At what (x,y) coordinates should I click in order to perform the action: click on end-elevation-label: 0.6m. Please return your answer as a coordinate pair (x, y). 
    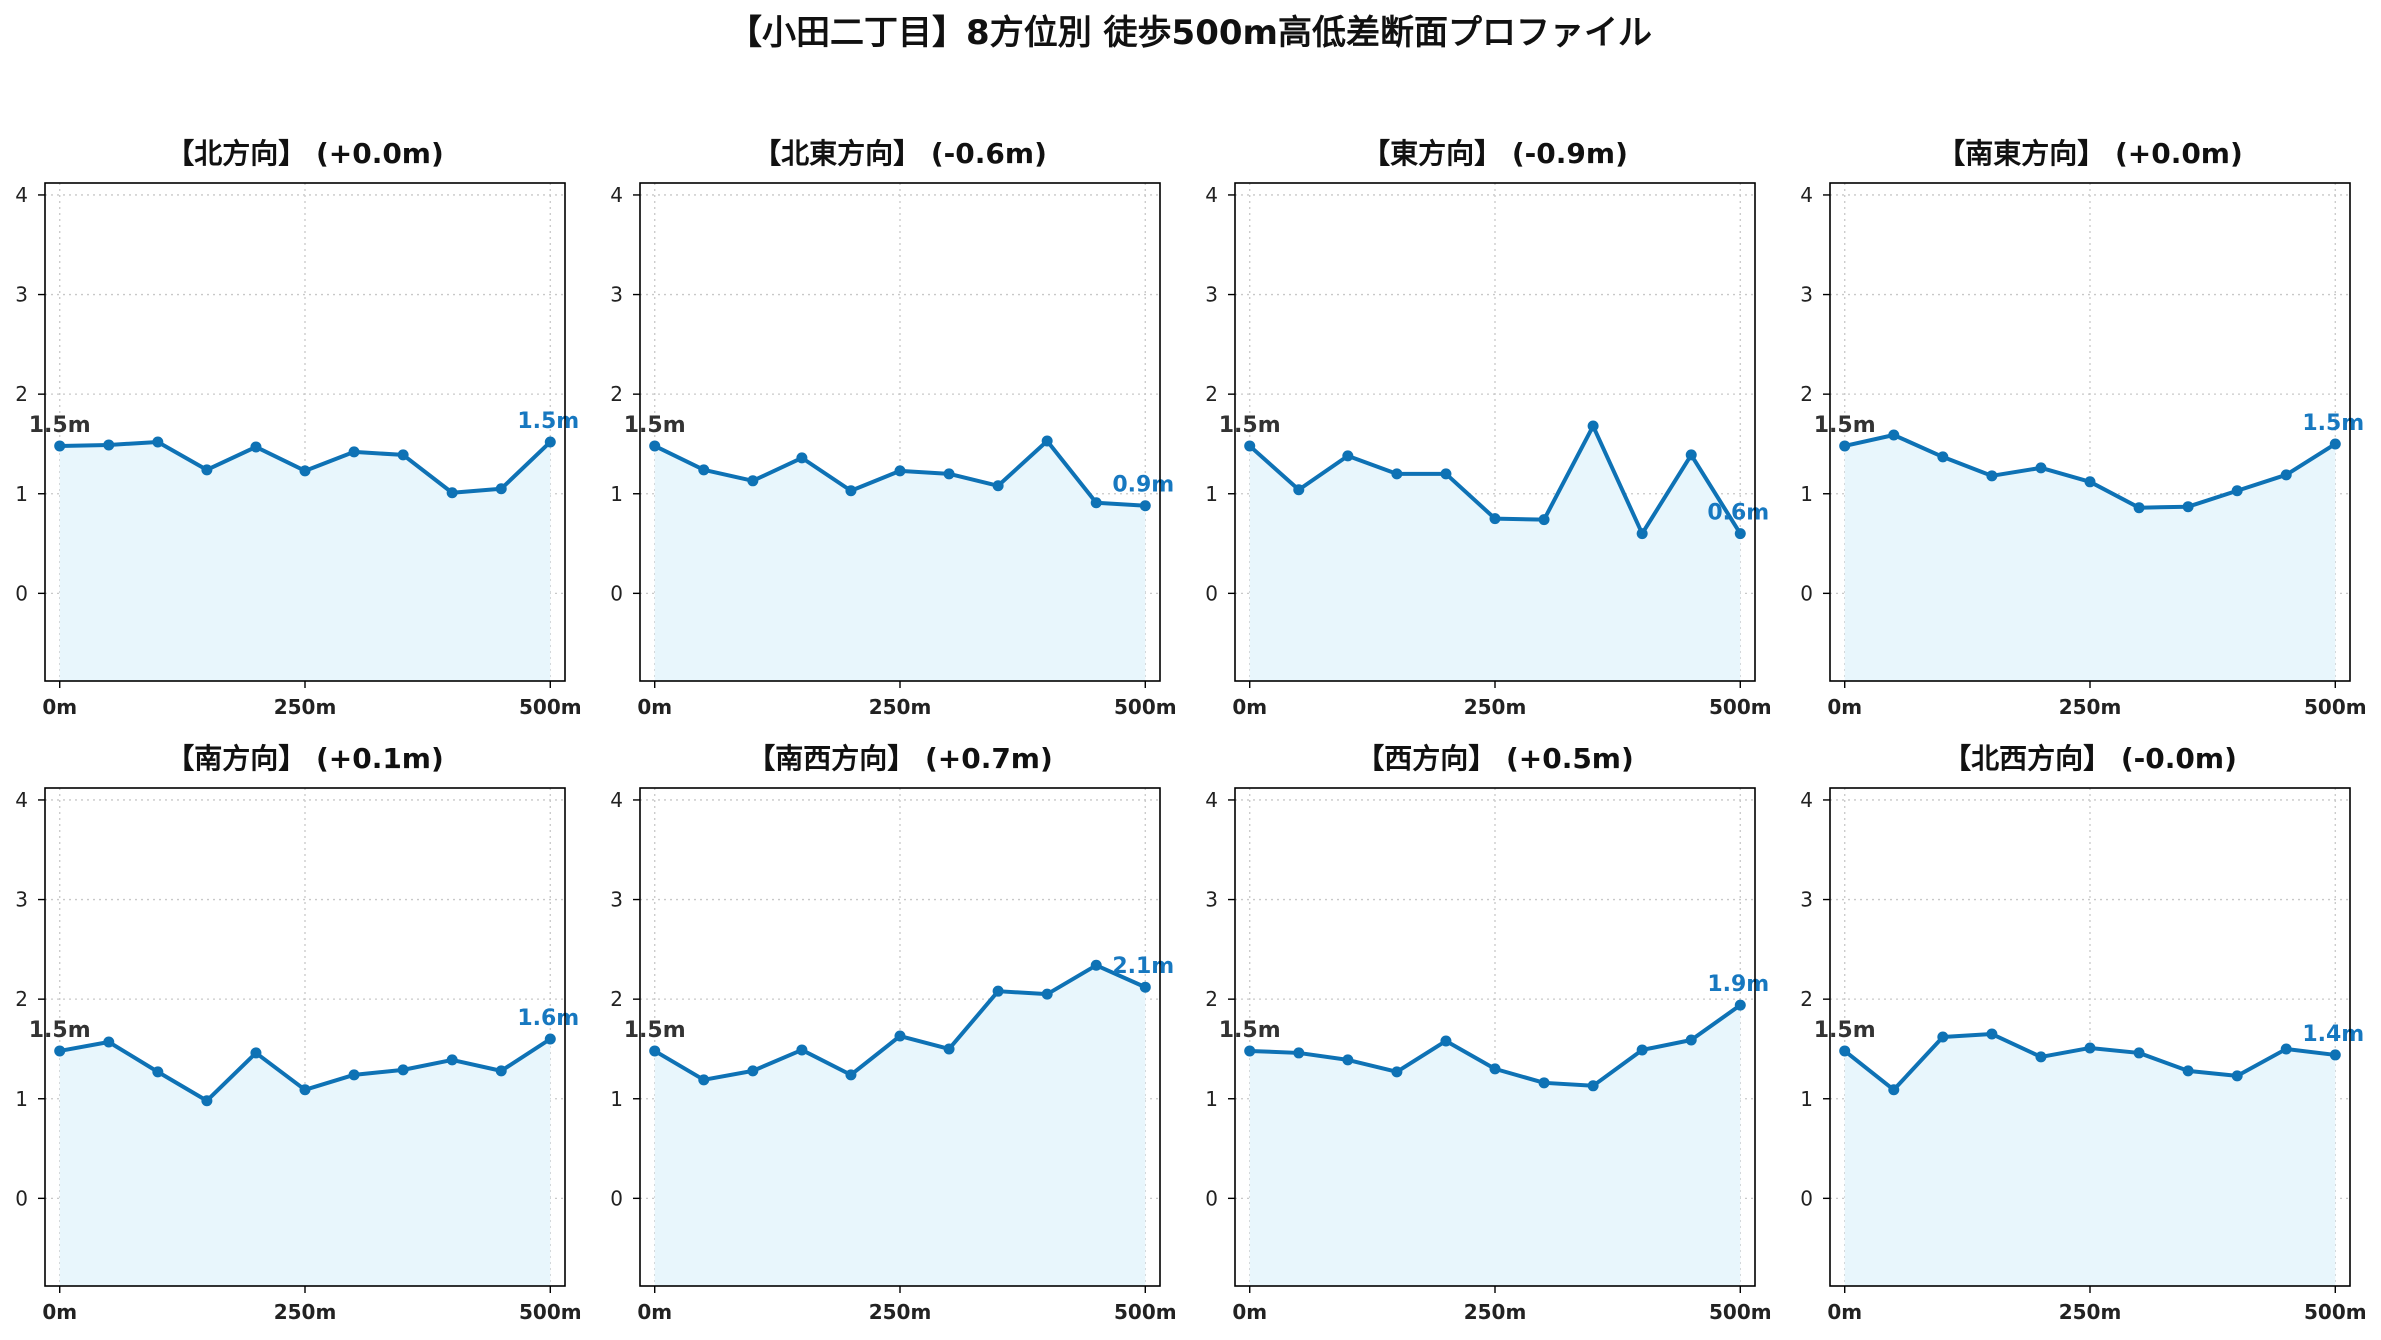
    Looking at the image, I should click on (1738, 513).